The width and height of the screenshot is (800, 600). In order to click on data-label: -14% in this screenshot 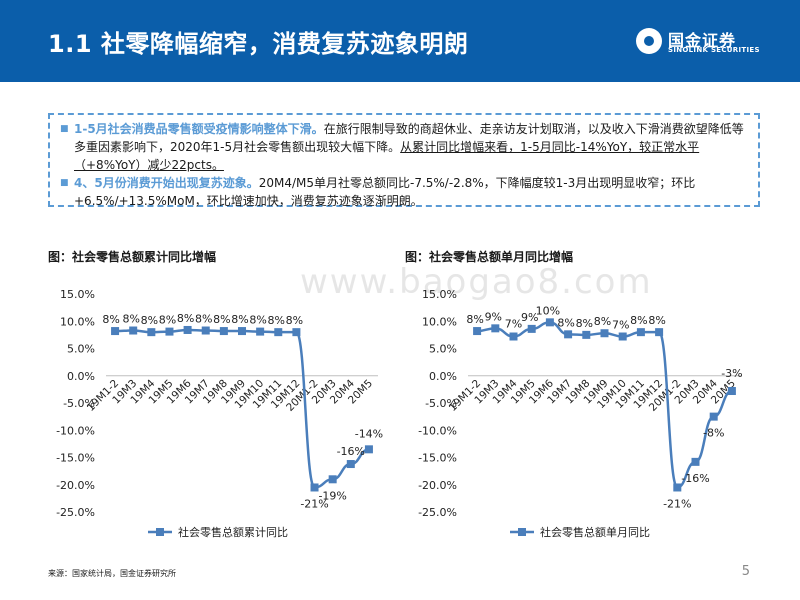, I will do `click(369, 433)`.